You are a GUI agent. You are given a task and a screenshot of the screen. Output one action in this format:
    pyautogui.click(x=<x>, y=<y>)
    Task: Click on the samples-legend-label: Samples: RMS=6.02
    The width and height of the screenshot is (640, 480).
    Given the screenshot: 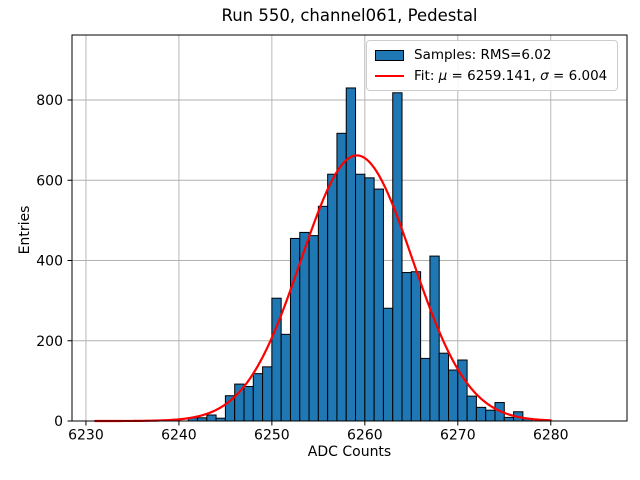 What is the action you would take?
    pyautogui.click(x=483, y=55)
    